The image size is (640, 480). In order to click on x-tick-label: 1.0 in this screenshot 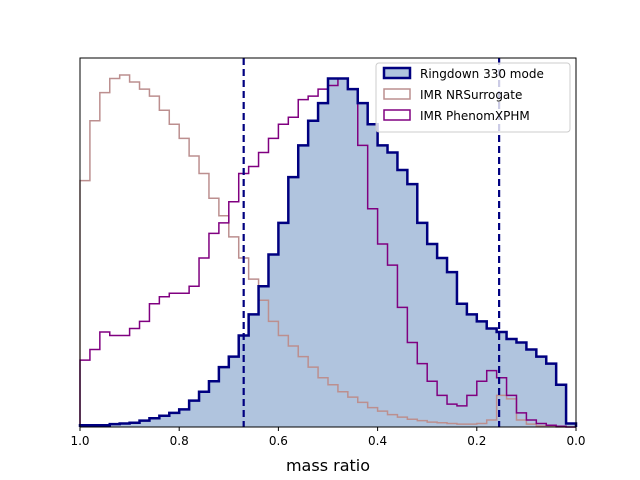, I will do `click(79, 441)`.